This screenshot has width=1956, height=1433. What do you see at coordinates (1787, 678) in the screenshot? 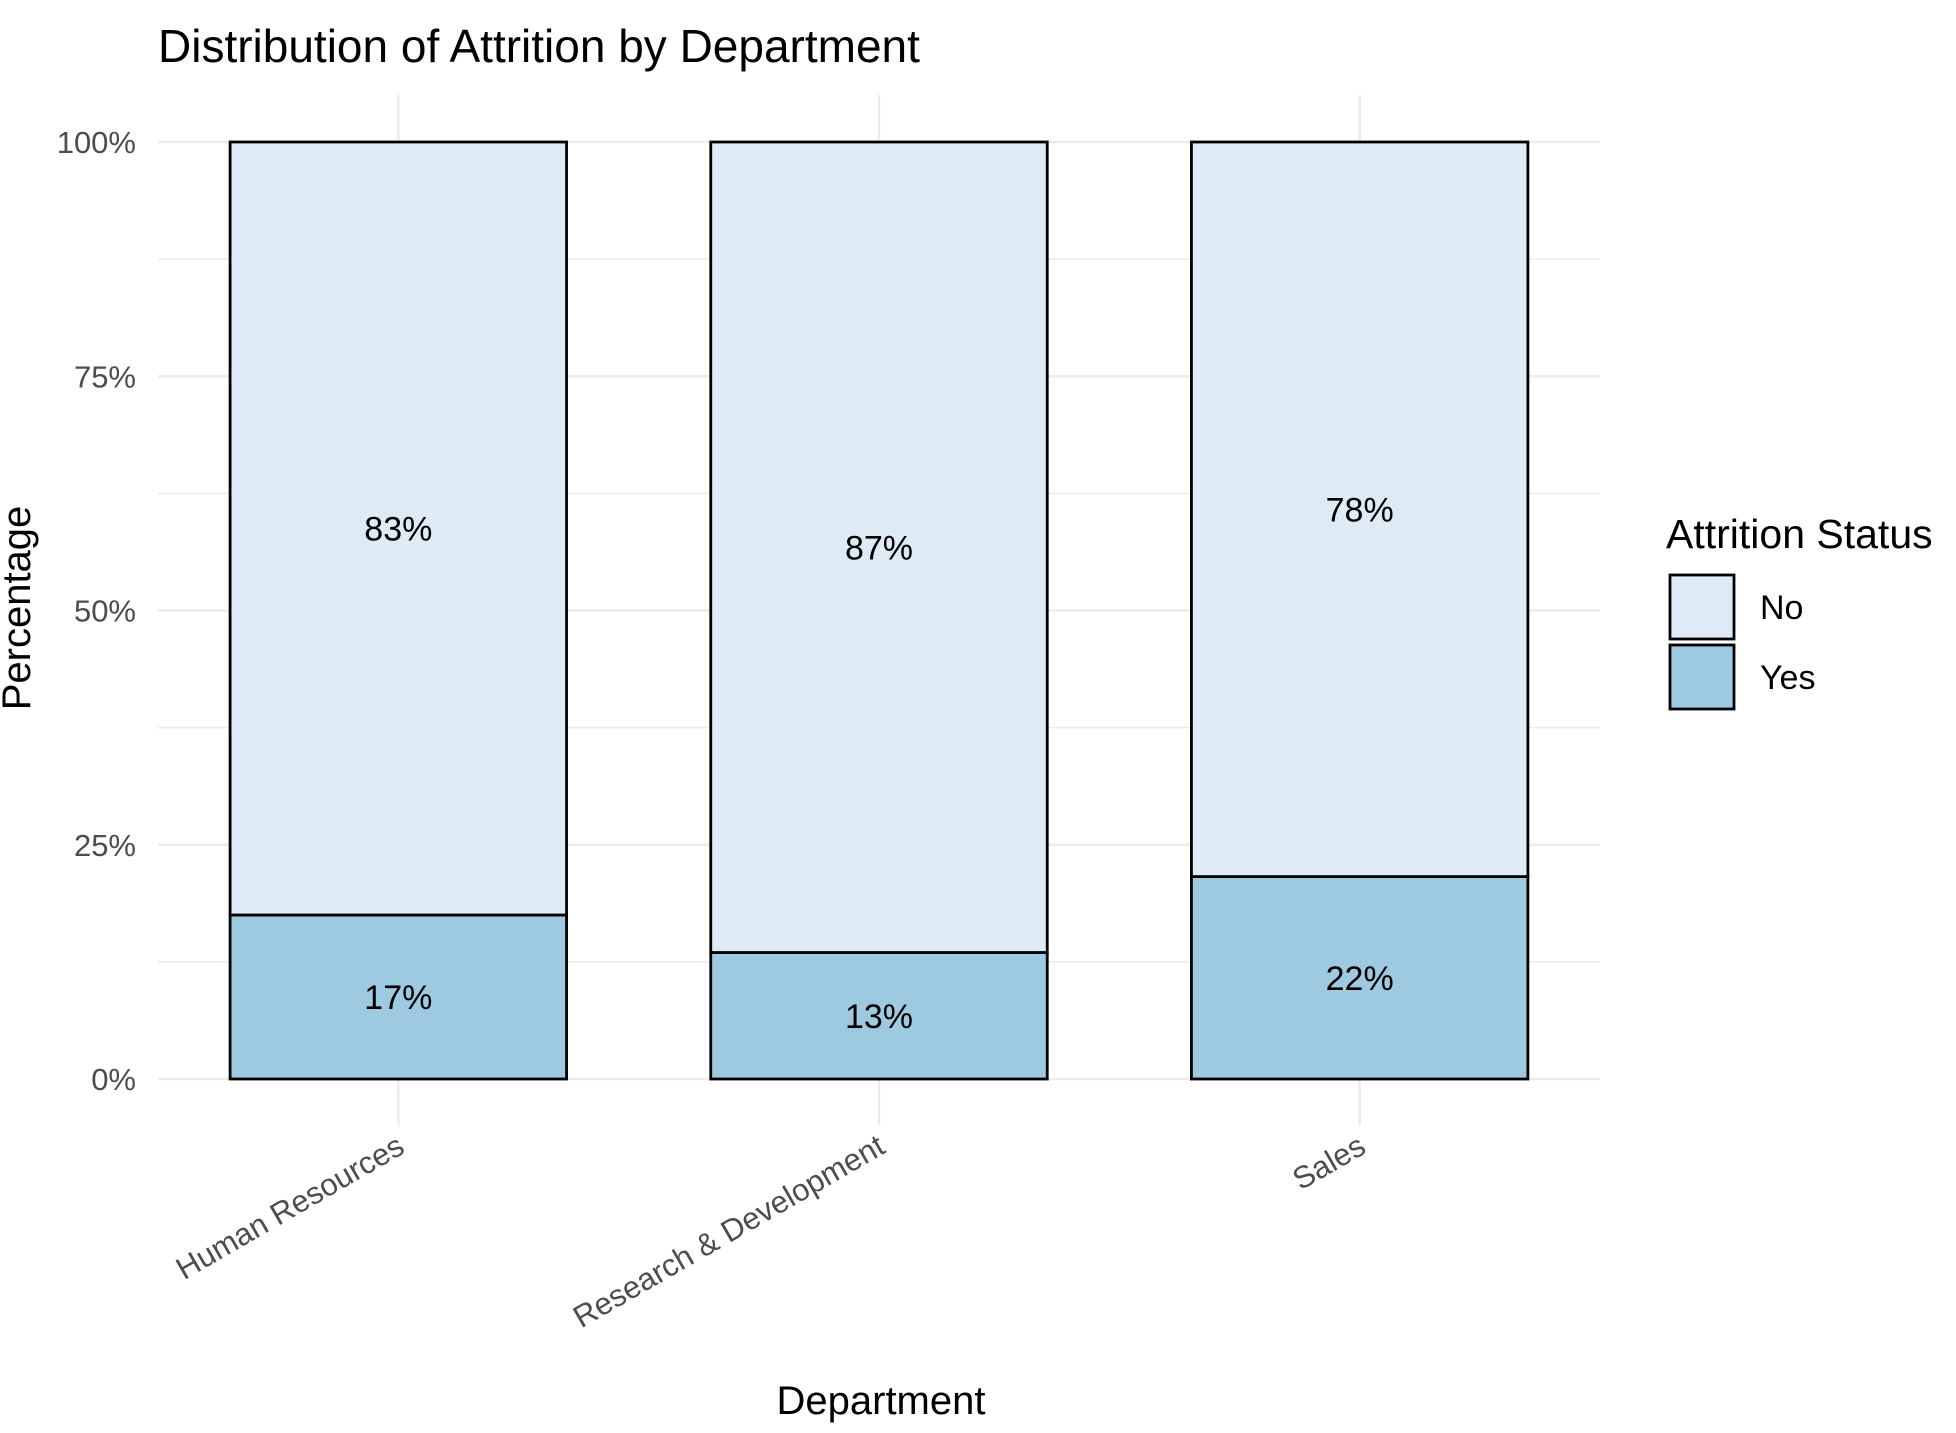
I see `legend-label: Yes` at bounding box center [1787, 678].